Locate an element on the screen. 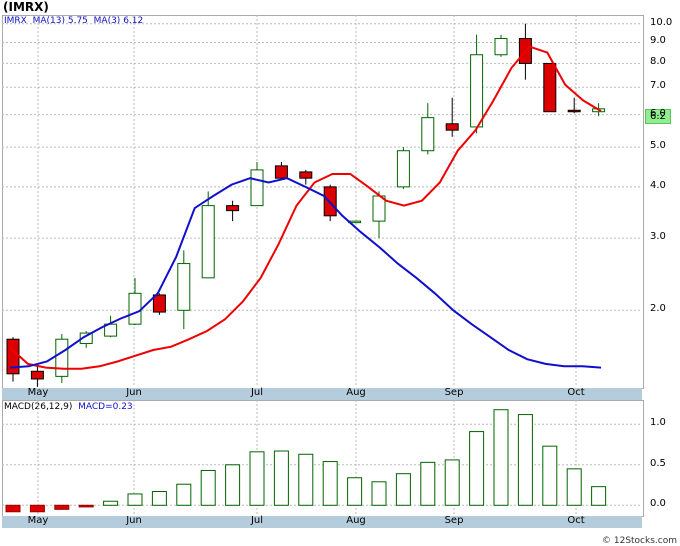 The image size is (680, 546). price-x-tick-label: May is located at coordinates (38, 392).